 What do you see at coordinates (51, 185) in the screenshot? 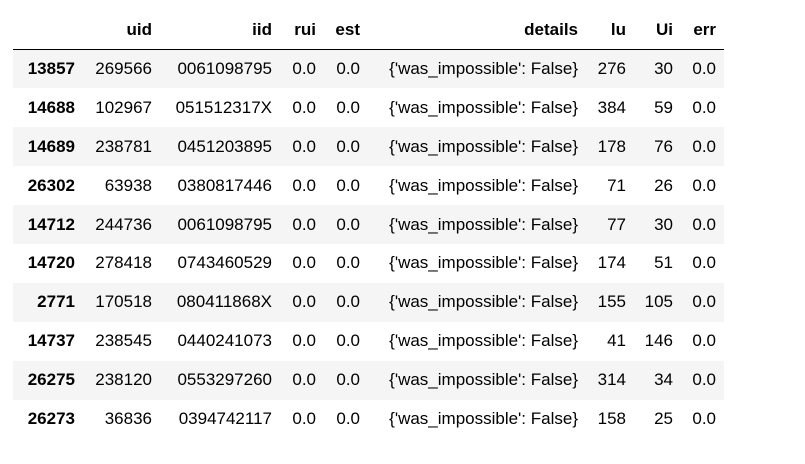
I see `row-index: 26302` at bounding box center [51, 185].